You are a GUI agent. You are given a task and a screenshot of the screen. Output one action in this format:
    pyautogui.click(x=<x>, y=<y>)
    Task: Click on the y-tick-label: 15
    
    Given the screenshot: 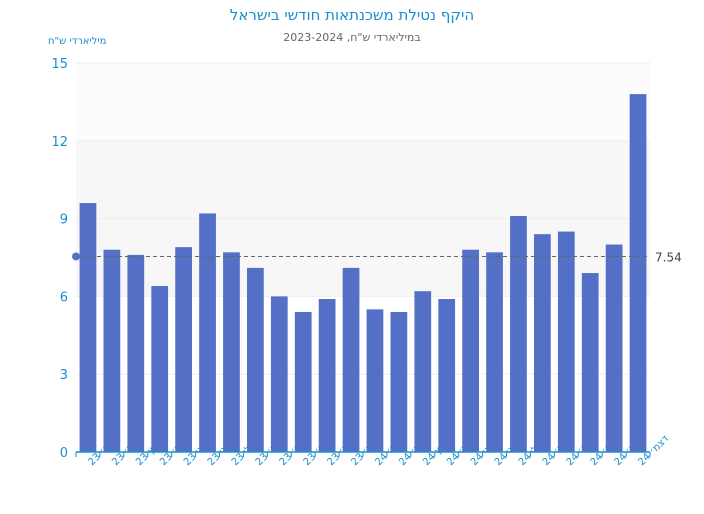 What is the action you would take?
    pyautogui.click(x=59, y=64)
    